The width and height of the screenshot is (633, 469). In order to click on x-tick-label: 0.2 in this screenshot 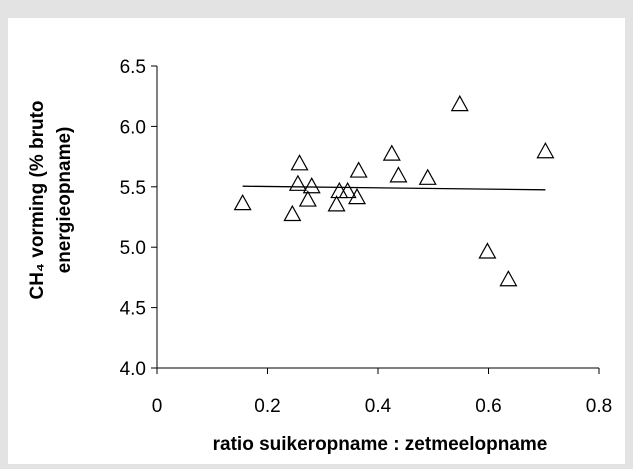, I will do `click(267, 406)`.